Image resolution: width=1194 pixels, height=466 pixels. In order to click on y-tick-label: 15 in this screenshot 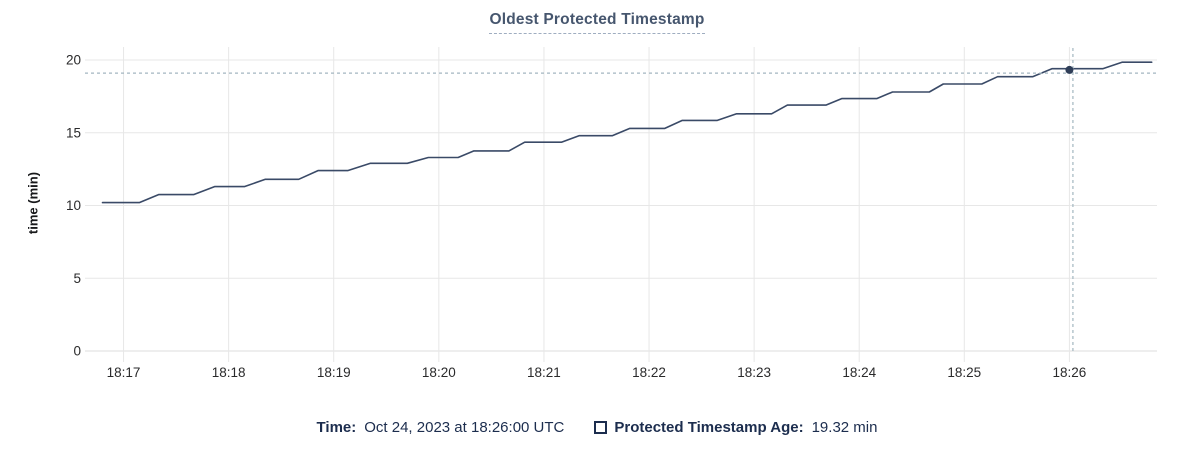, I will do `click(73, 132)`.